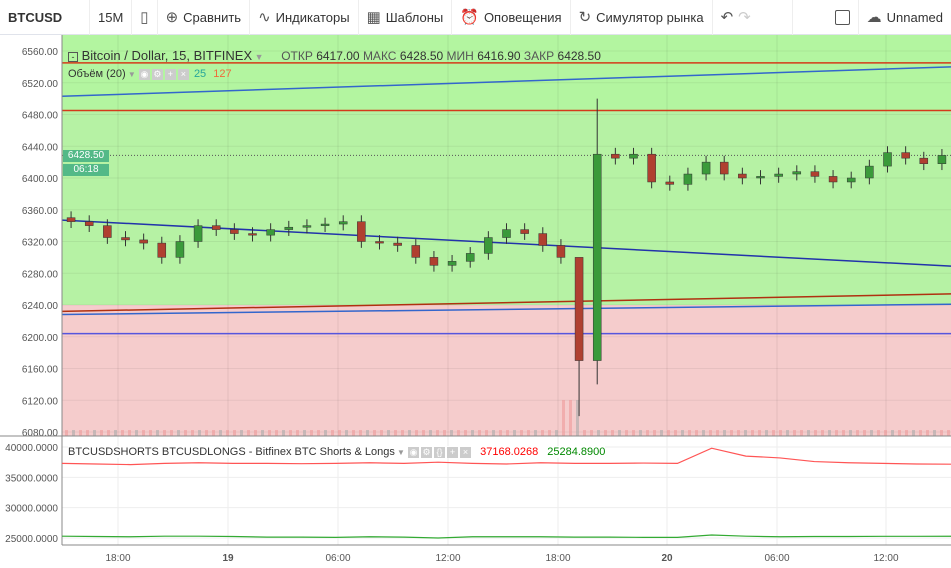 The image size is (951, 568). I want to click on price-tick: 6240.00, so click(40, 306).